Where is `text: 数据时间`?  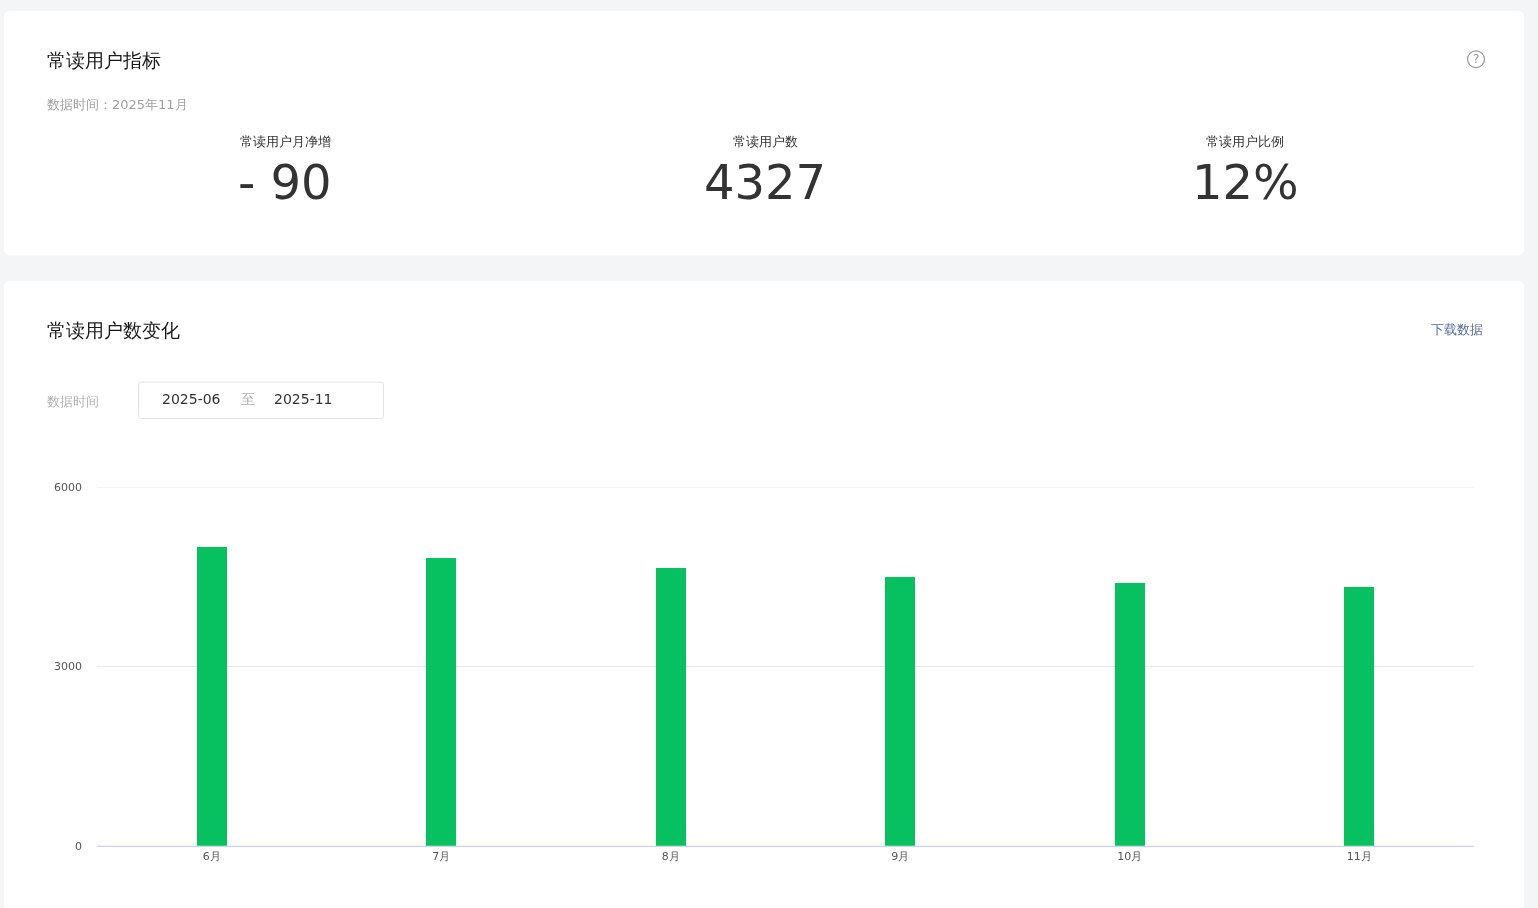
text: 数据时间 is located at coordinates (73, 401).